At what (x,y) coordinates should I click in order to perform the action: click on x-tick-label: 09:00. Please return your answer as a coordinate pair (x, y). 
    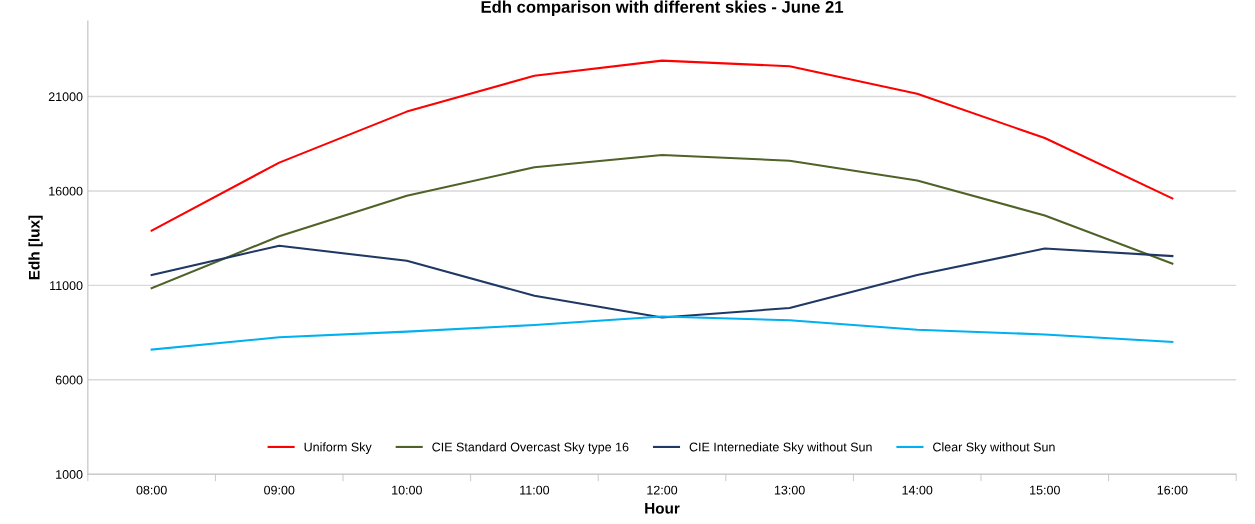
    Looking at the image, I should click on (279, 490).